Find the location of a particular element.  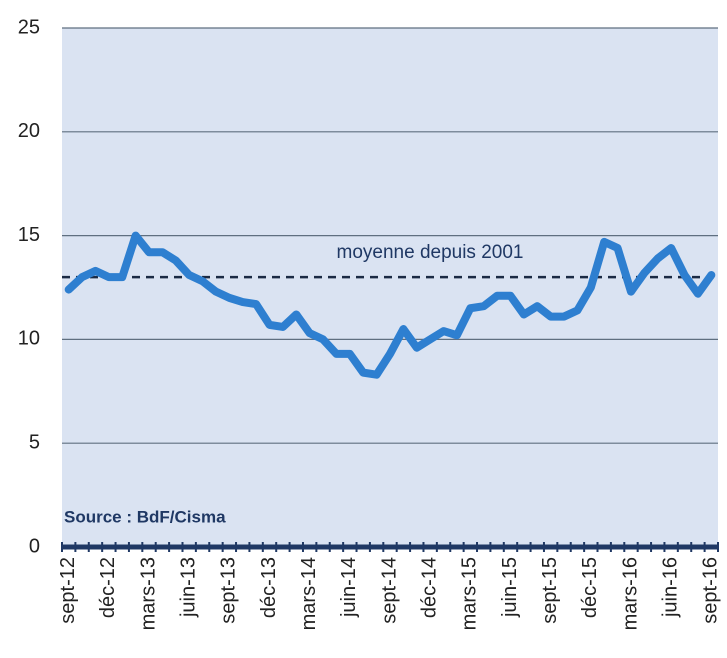

y-tick-label: 10 is located at coordinates (29, 339).